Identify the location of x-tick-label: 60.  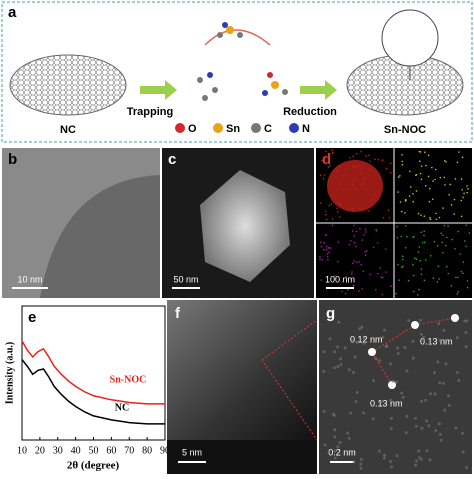
(111, 450).